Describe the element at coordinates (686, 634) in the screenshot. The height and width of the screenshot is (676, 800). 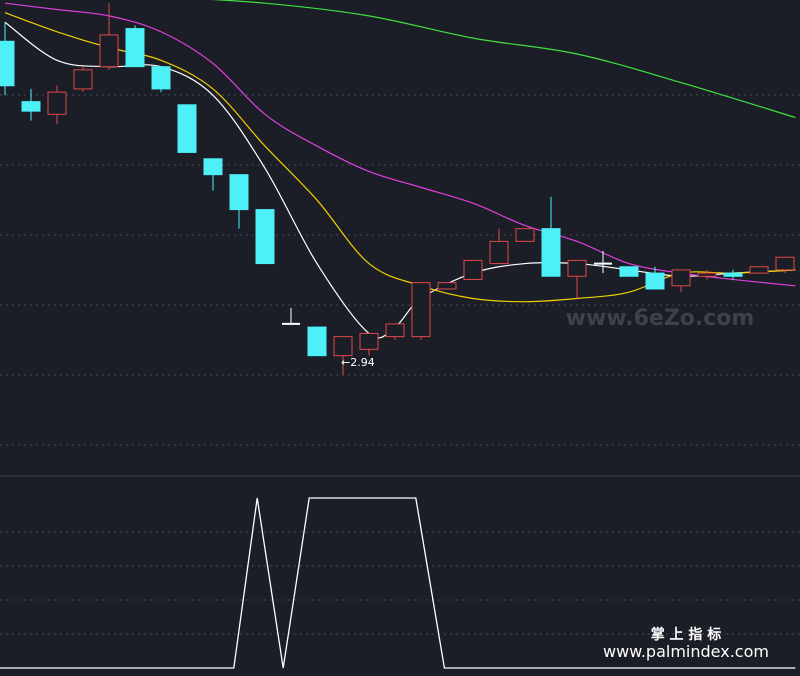
I see `watermark-brand-cn: 掌 上 指 标` at that location.